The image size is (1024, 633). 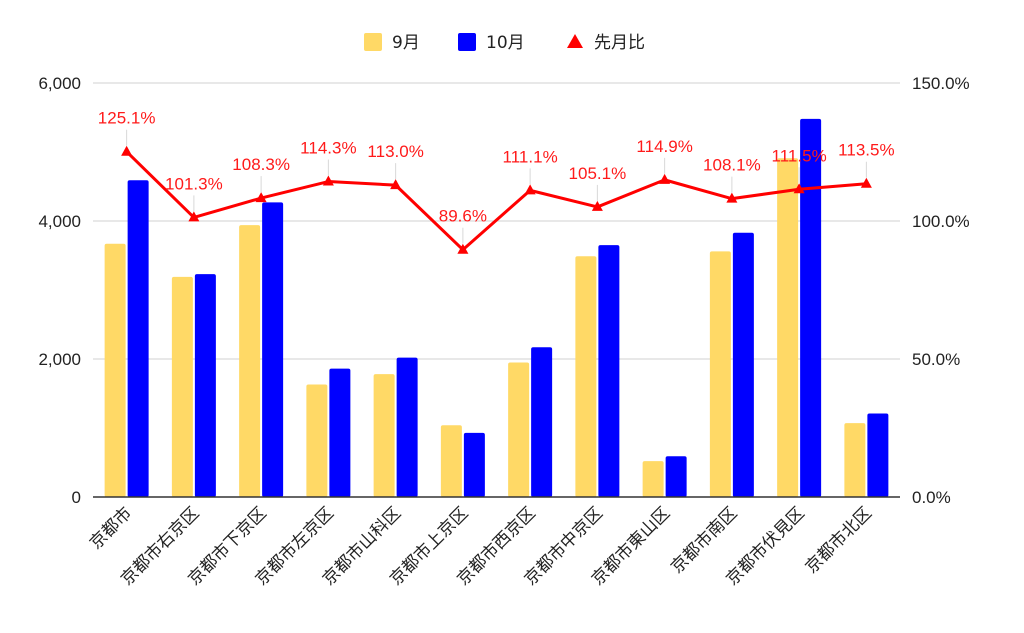 What do you see at coordinates (328, 148) in the screenshot?
I see `ratio-data-label: 114.3%` at bounding box center [328, 148].